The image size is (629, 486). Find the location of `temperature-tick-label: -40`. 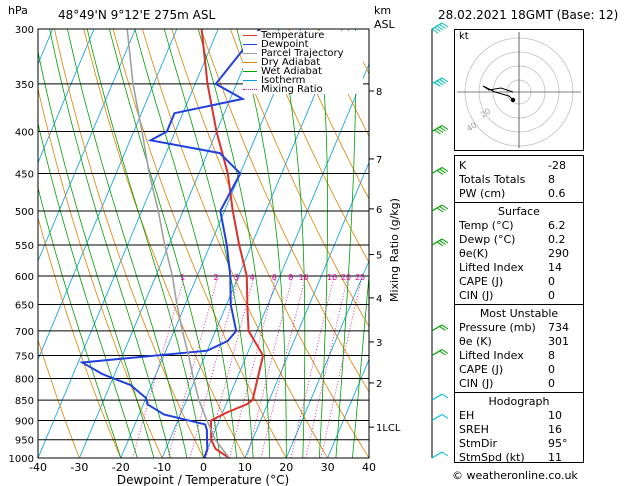

temperature-tick-label: -40 is located at coordinates (38, 467).